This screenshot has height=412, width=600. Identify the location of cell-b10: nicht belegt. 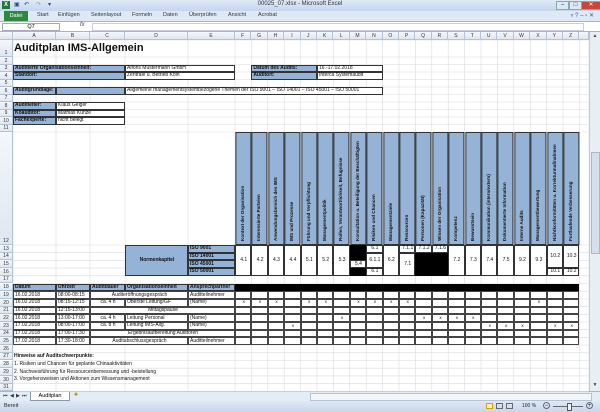
(90, 121).